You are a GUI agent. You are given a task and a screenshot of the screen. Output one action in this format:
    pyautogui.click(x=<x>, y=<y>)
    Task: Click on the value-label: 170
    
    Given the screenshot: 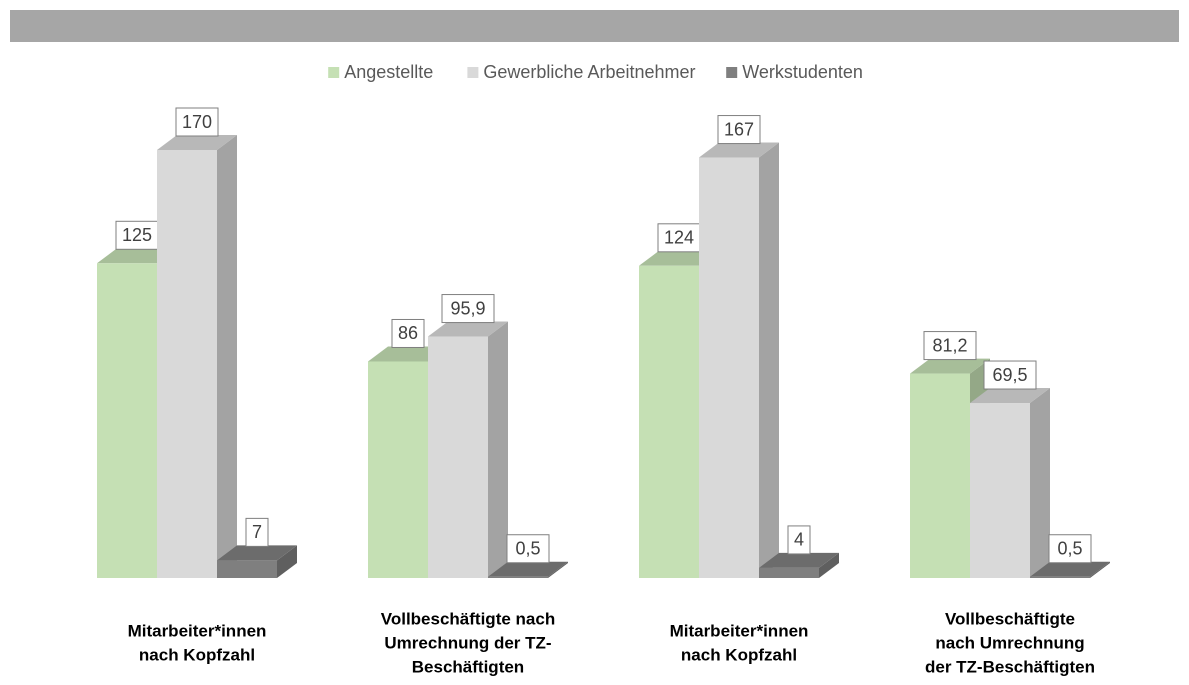 What is the action you would take?
    pyautogui.click(x=197, y=122)
    